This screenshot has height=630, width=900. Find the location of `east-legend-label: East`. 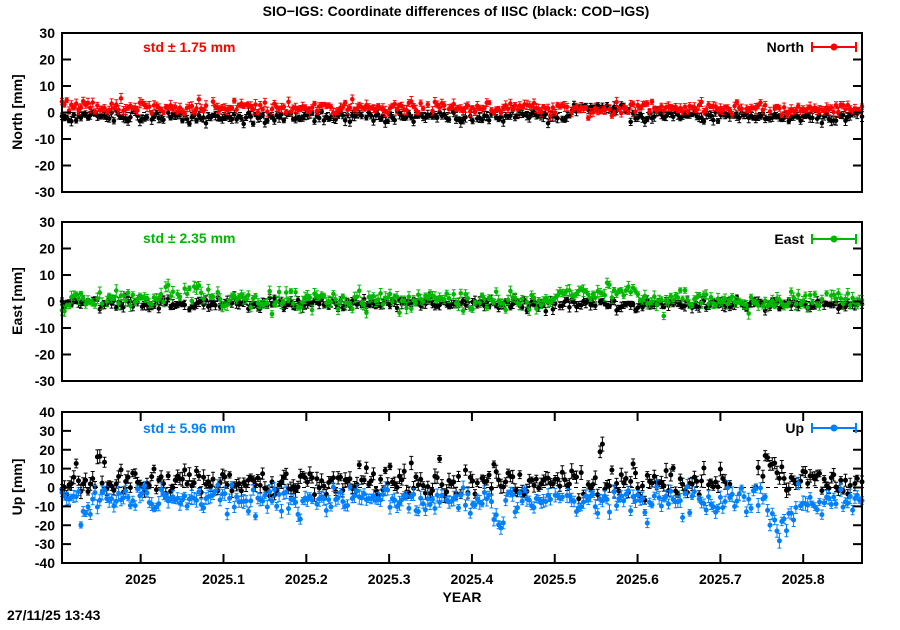

east-legend-label: East is located at coordinates (789, 239).